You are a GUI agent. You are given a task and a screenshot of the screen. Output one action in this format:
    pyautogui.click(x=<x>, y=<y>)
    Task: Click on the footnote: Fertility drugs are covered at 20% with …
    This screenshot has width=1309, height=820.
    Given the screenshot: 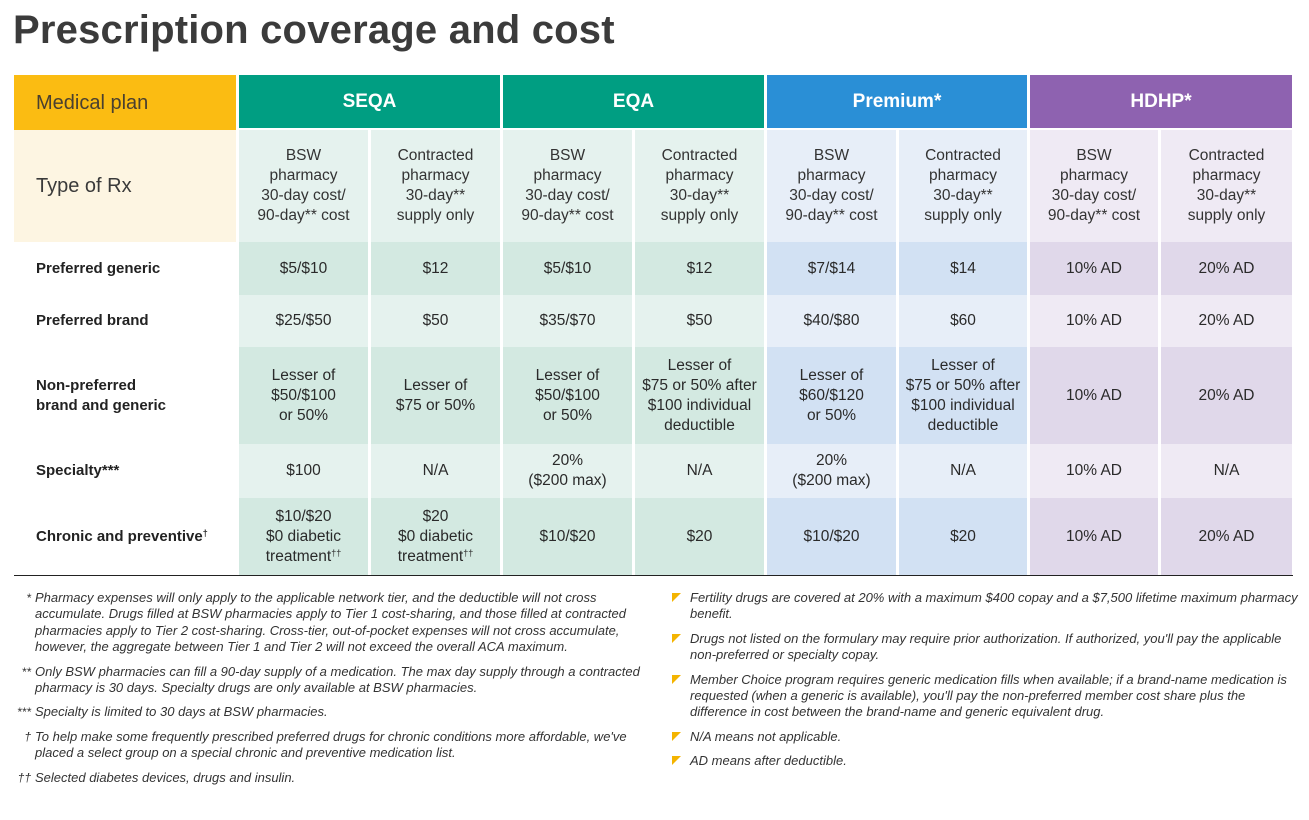 What is the action you would take?
    pyautogui.click(x=983, y=606)
    